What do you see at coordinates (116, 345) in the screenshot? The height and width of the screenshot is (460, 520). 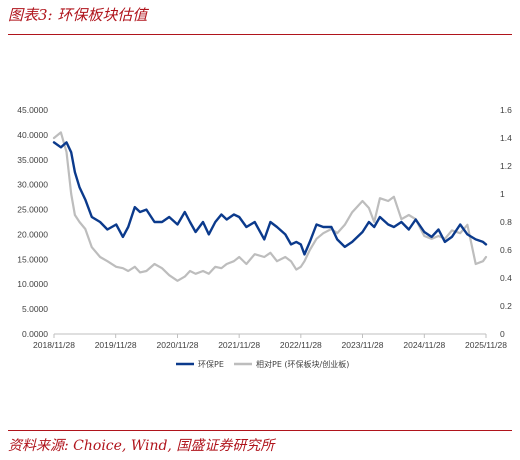 I see `x-tick-label: 2019/11/28` at bounding box center [116, 345].